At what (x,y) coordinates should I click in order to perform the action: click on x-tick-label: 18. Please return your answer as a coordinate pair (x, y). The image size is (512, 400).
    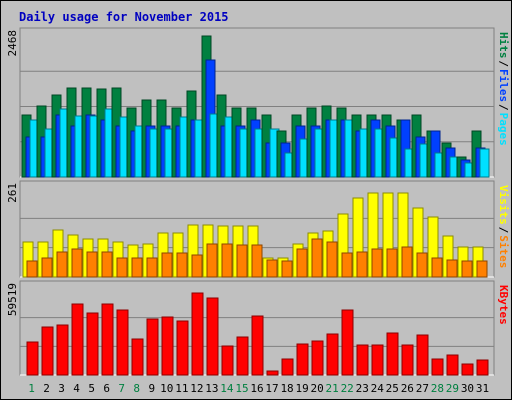
    Looking at the image, I should click on (286, 388).